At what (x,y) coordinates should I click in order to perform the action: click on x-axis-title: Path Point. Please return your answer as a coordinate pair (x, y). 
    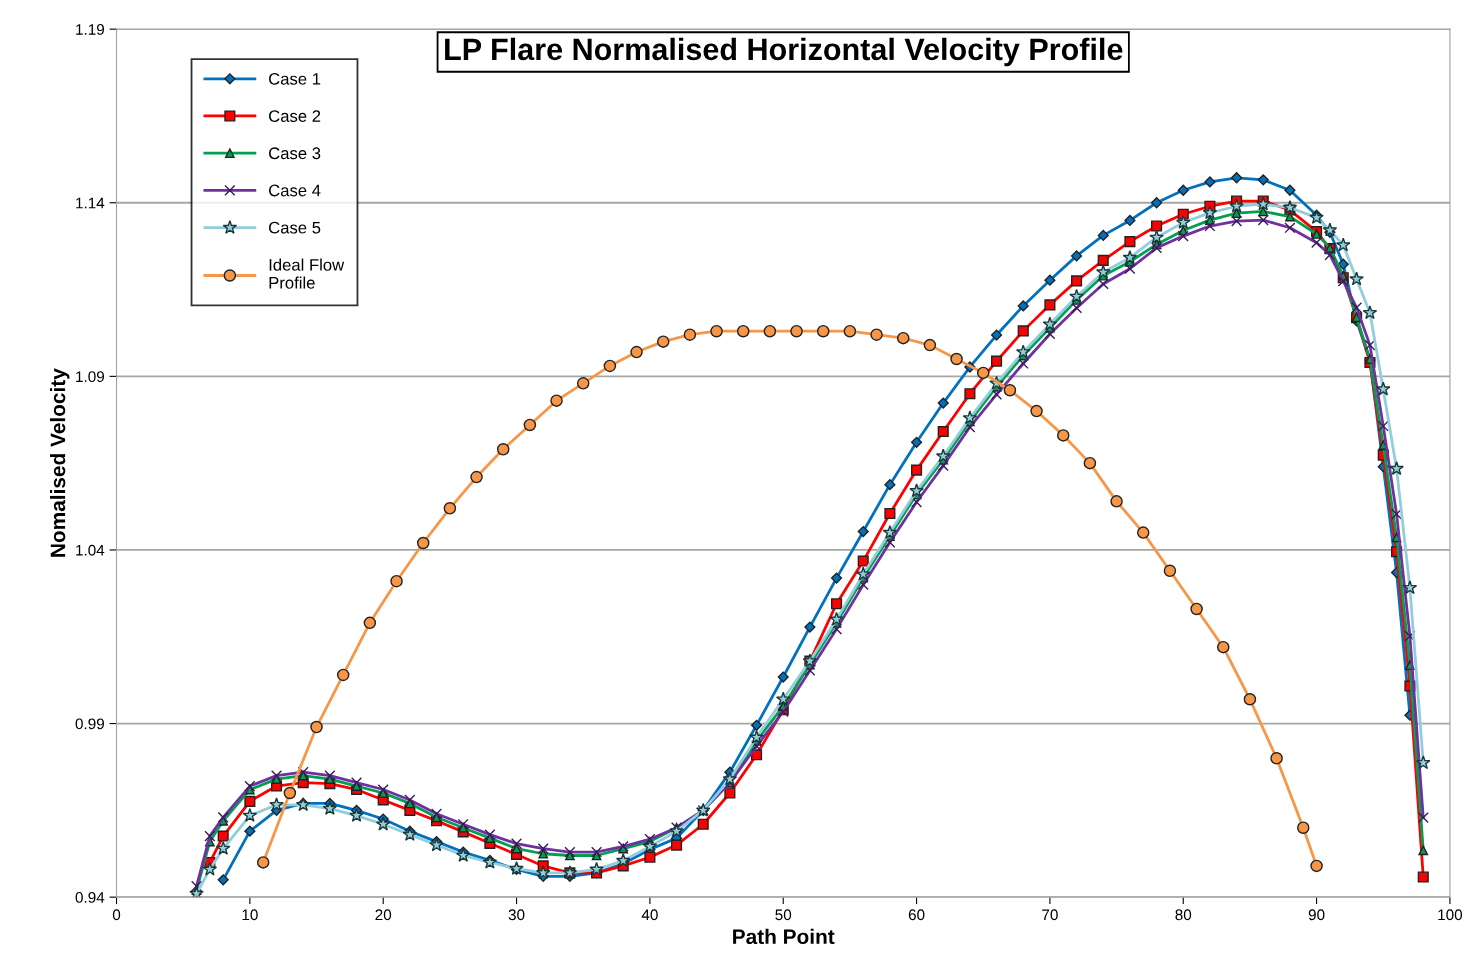
    Looking at the image, I should click on (784, 936).